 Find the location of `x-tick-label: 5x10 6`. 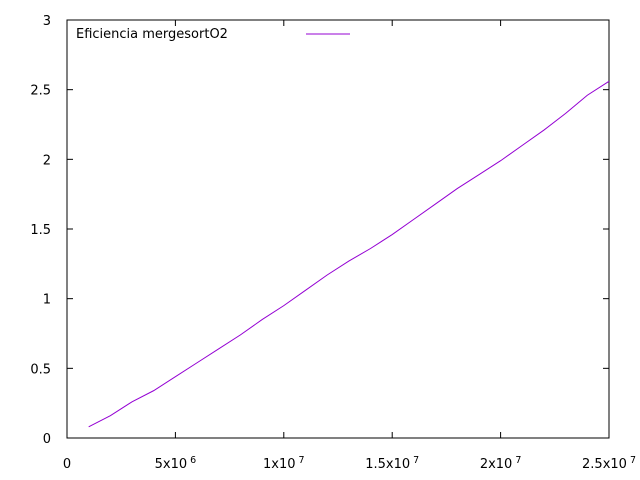

x-tick-label: 5x10 6 is located at coordinates (176, 463).